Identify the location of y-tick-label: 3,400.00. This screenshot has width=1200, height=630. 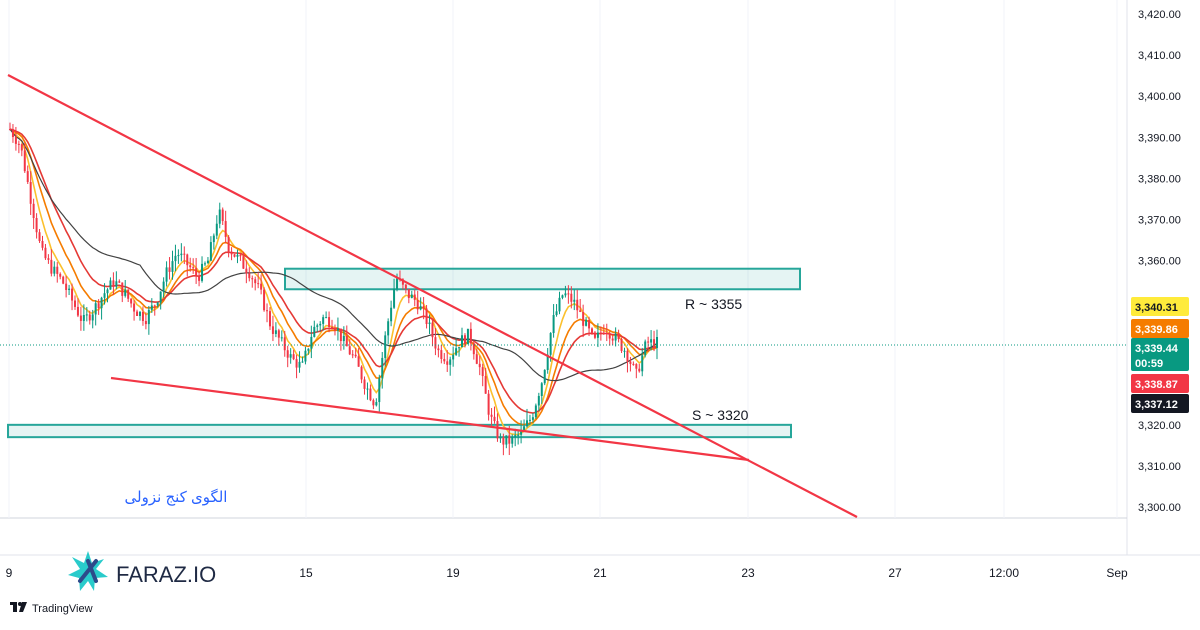
(1159, 97).